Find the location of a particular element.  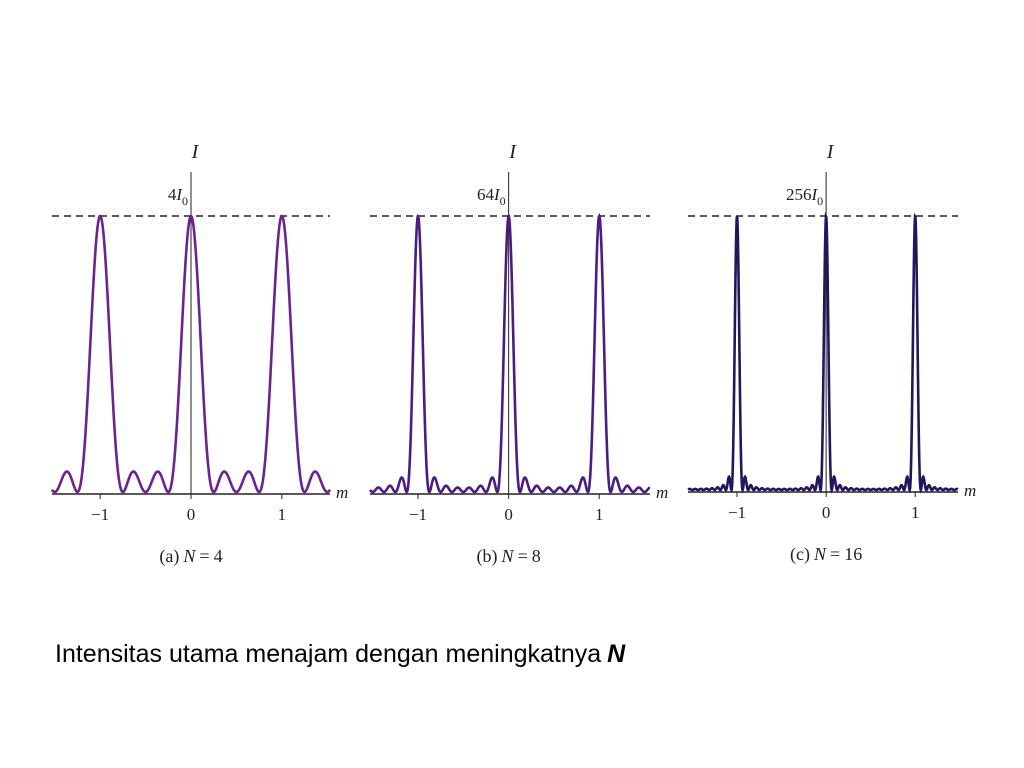

panel-n: 4 is located at coordinates (218, 556).